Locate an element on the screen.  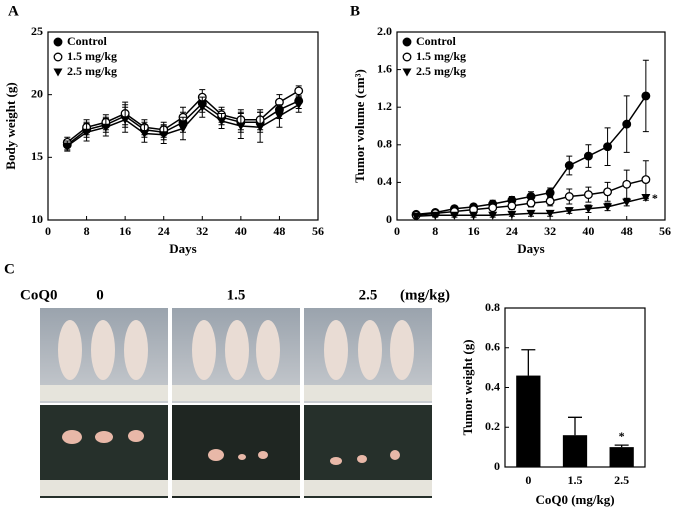
y-tick-label: 0.2 is located at coordinates (492, 426).